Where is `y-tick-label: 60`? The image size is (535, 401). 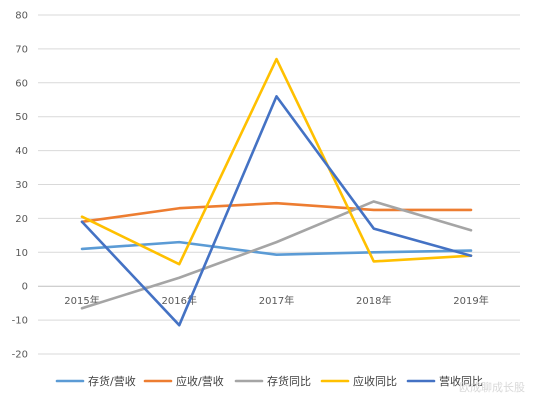
y-tick-label: 60 is located at coordinates (21, 83).